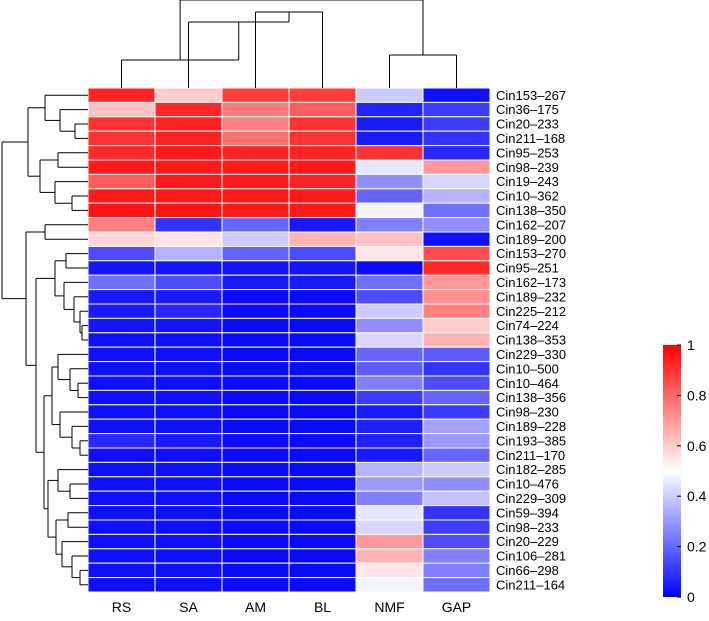 This screenshot has width=709, height=621. What do you see at coordinates (697, 496) in the screenshot?
I see `legend-tick-label: 0.4` at bounding box center [697, 496].